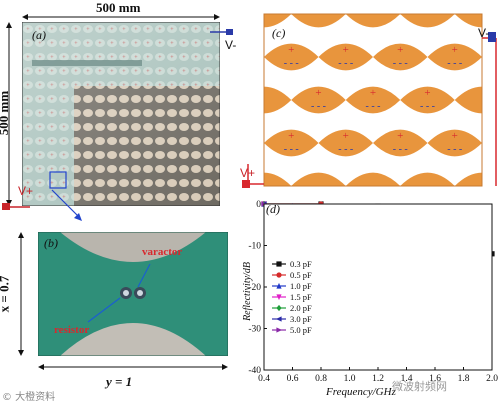 This screenshot has width=500, height=409. I want to click on varactor-pointer, so click(144, 275).